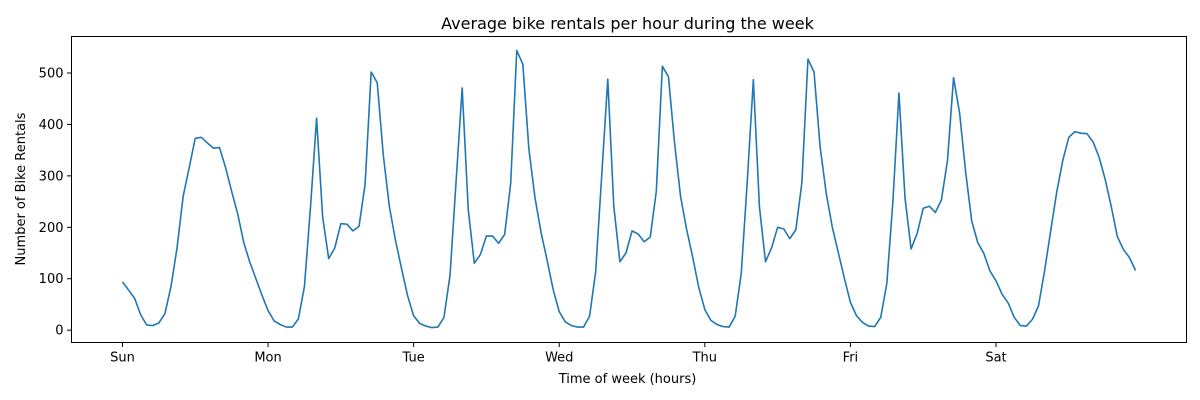 This screenshot has height=400, width=1200. What do you see at coordinates (51, 228) in the screenshot?
I see `y-tick-label: 200` at bounding box center [51, 228].